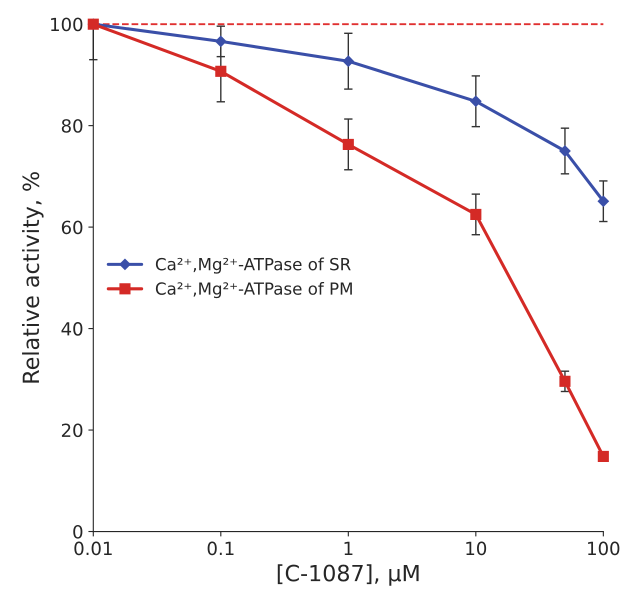 The image size is (622, 604). I want to click on y-tick-label: 0, so click(77, 531).